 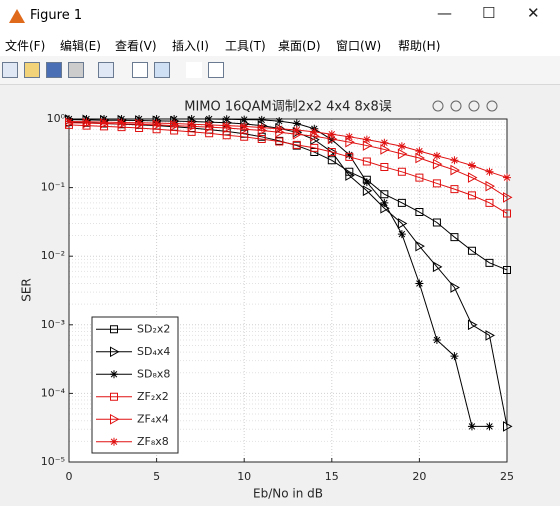 I want to click on tool-pointer, so click(x=194, y=70).